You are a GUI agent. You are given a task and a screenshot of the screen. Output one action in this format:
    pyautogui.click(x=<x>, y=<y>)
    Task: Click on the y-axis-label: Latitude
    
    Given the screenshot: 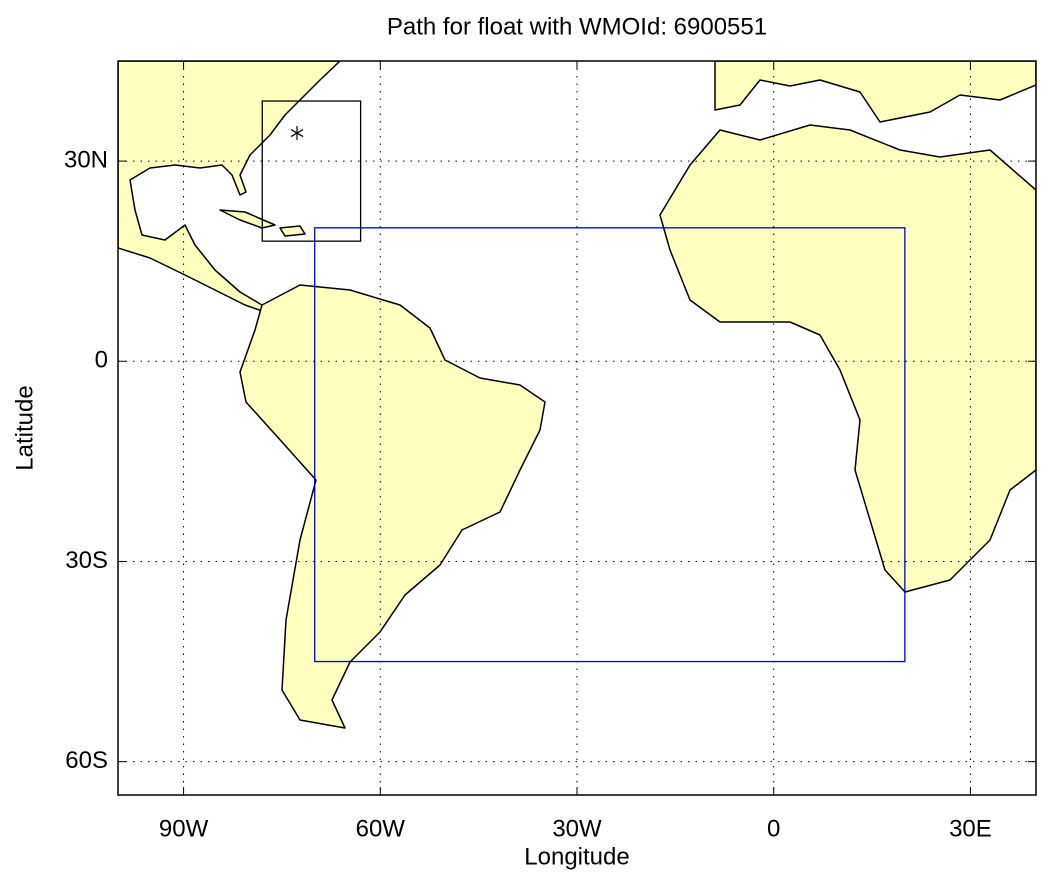 What is the action you would take?
    pyautogui.click(x=24, y=427)
    